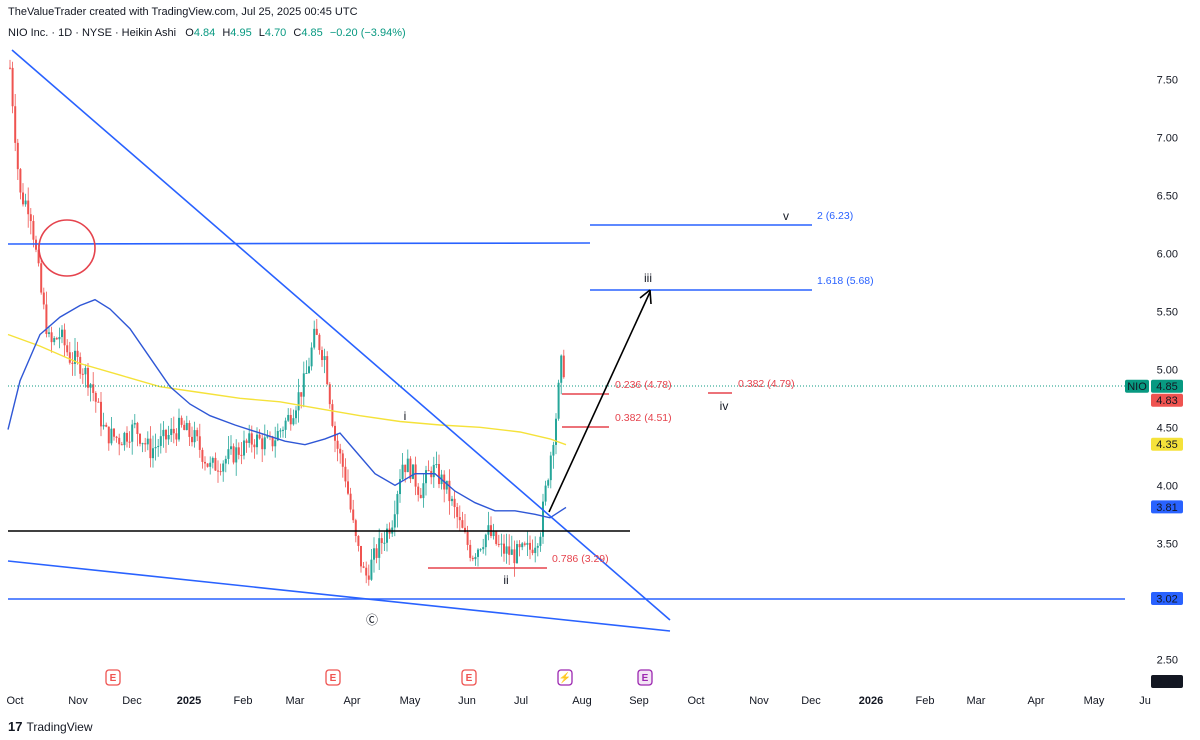 The width and height of the screenshot is (1200, 740). What do you see at coordinates (339, 596) in the screenshot?
I see `trendline-lower` at bounding box center [339, 596].